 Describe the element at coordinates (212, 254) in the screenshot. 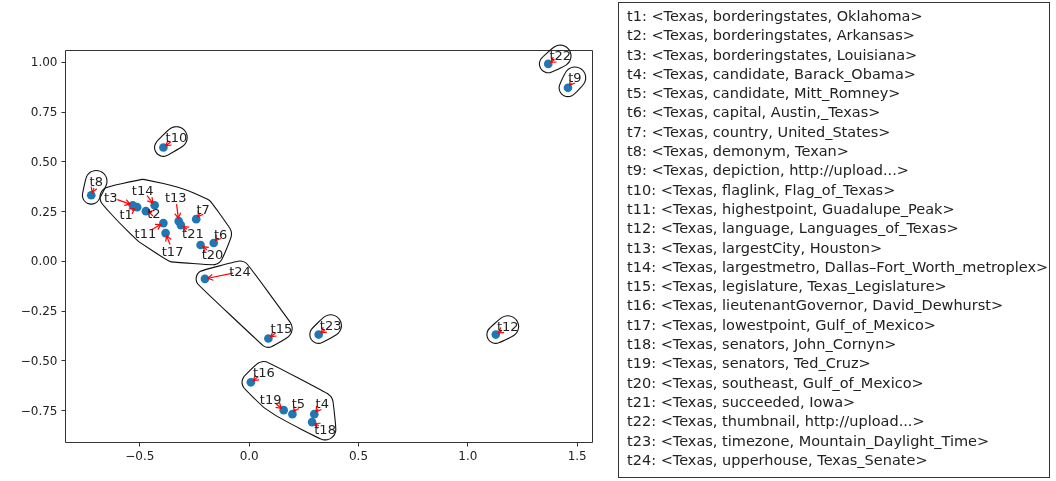

I see `annotation: t20` at that location.